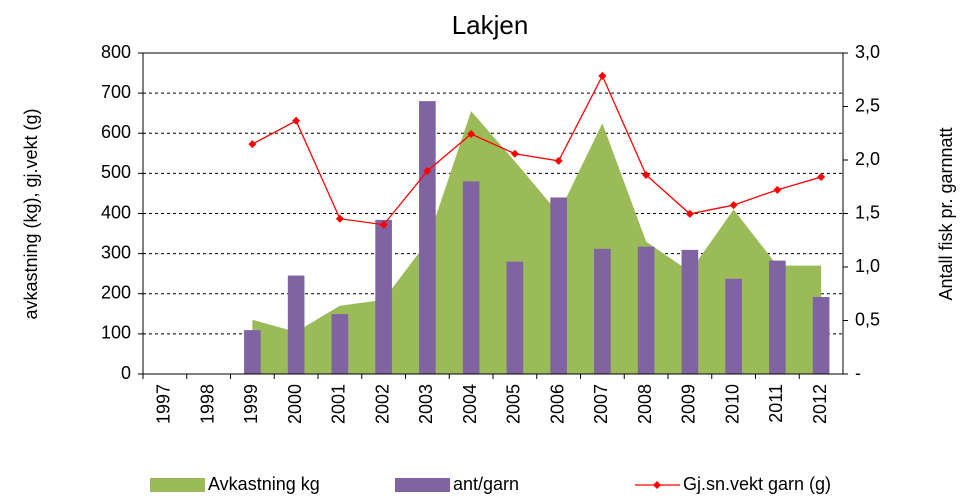  Describe the element at coordinates (486, 484) in the screenshot. I see `legend-label: ant/garn` at that location.